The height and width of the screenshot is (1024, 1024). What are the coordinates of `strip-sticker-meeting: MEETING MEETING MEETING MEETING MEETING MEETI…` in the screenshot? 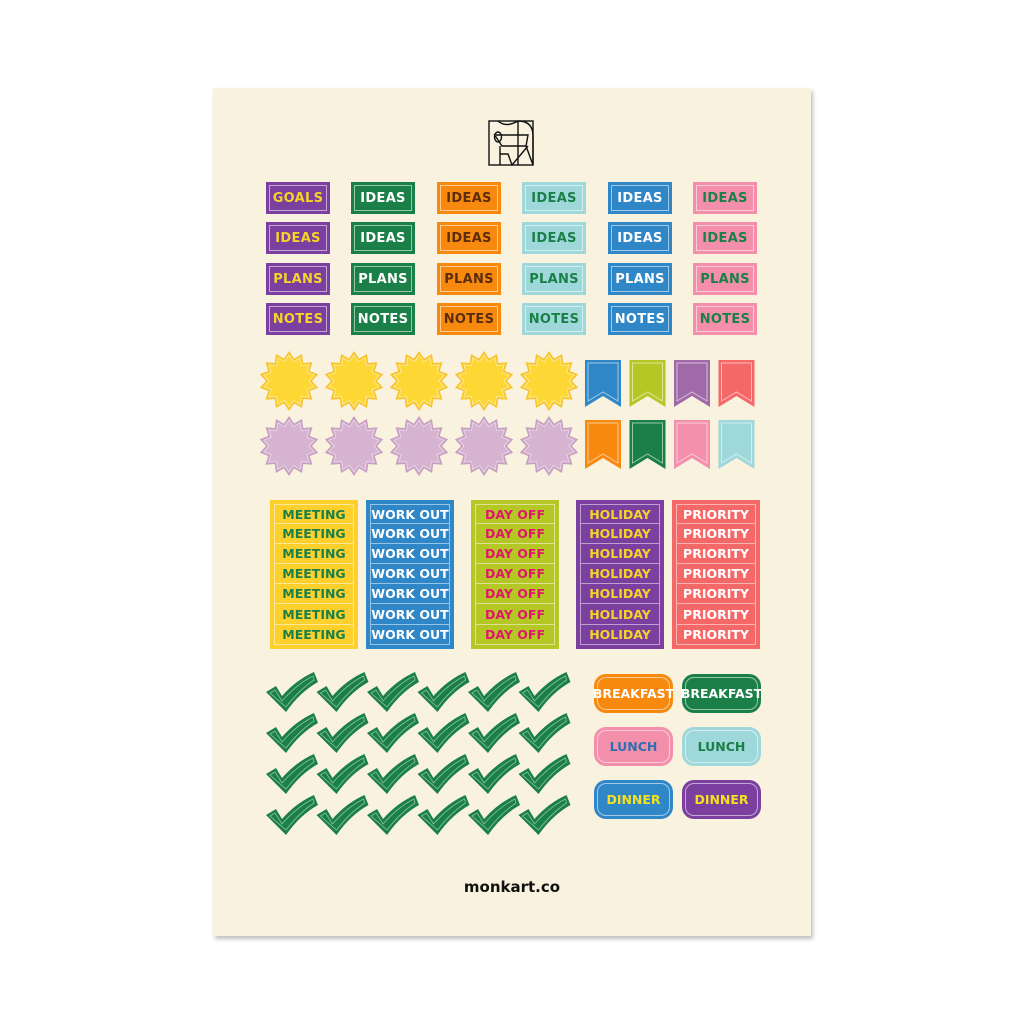 It's located at (314, 574).